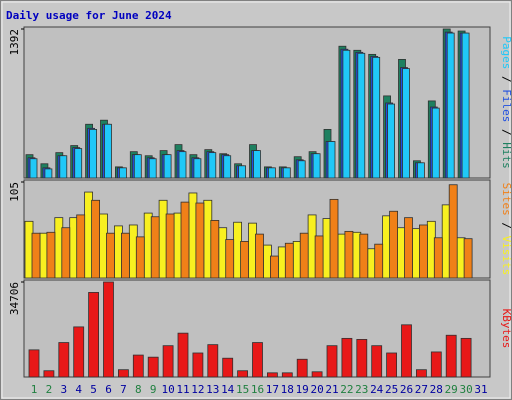 This screenshot has width=512, height=400. Describe the element at coordinates (138, 389) in the screenshot. I see `x-tick-label: 8` at that location.